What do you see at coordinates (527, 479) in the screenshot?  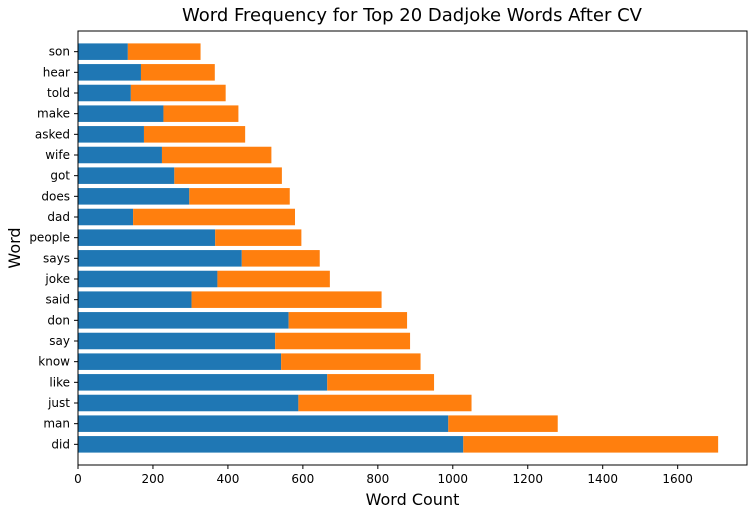 I see `x-tick-label: 1200` at bounding box center [527, 479].